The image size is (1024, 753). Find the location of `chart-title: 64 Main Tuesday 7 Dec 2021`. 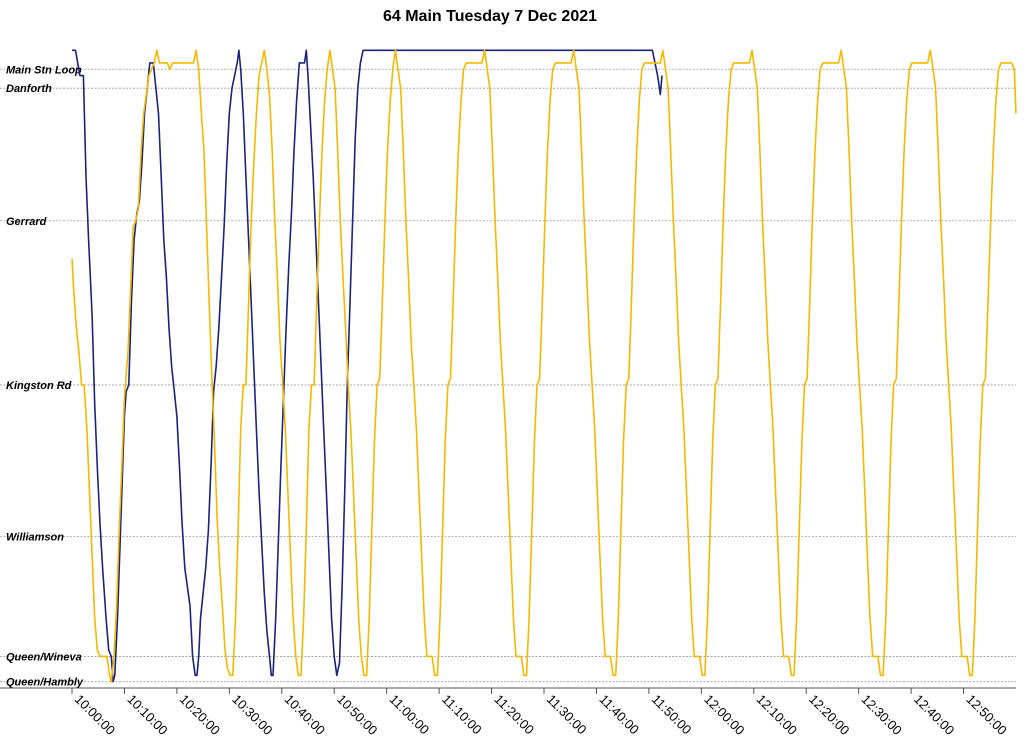

chart-title: 64 Main Tuesday 7 Dec 2021 is located at coordinates (490, 16).